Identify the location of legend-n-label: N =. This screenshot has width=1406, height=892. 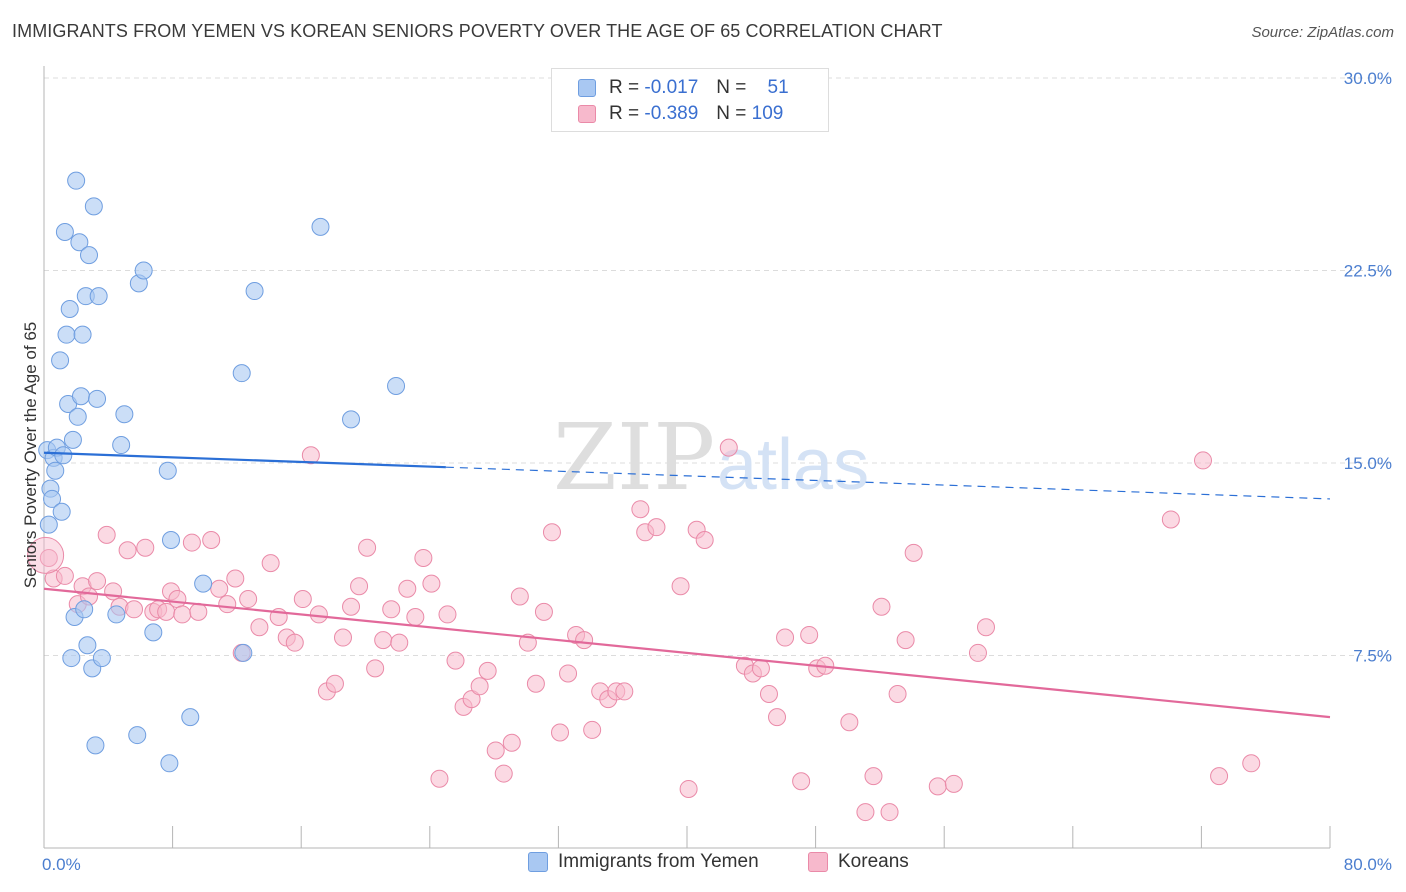
(731, 87).